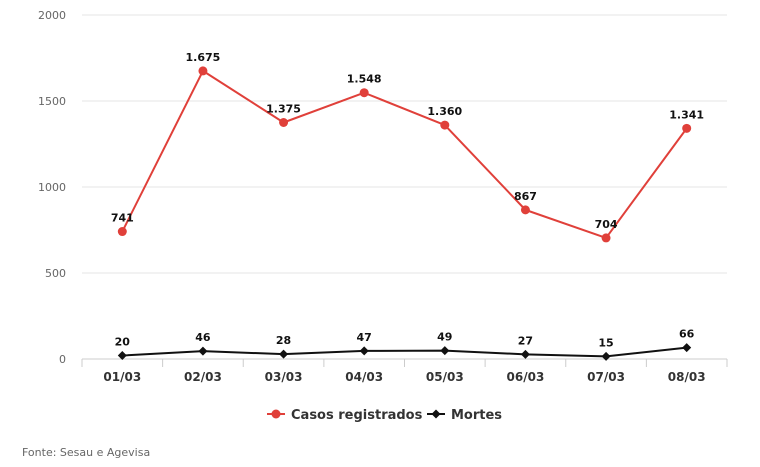  What do you see at coordinates (364, 337) in the screenshot?
I see `data-label: 47` at bounding box center [364, 337].